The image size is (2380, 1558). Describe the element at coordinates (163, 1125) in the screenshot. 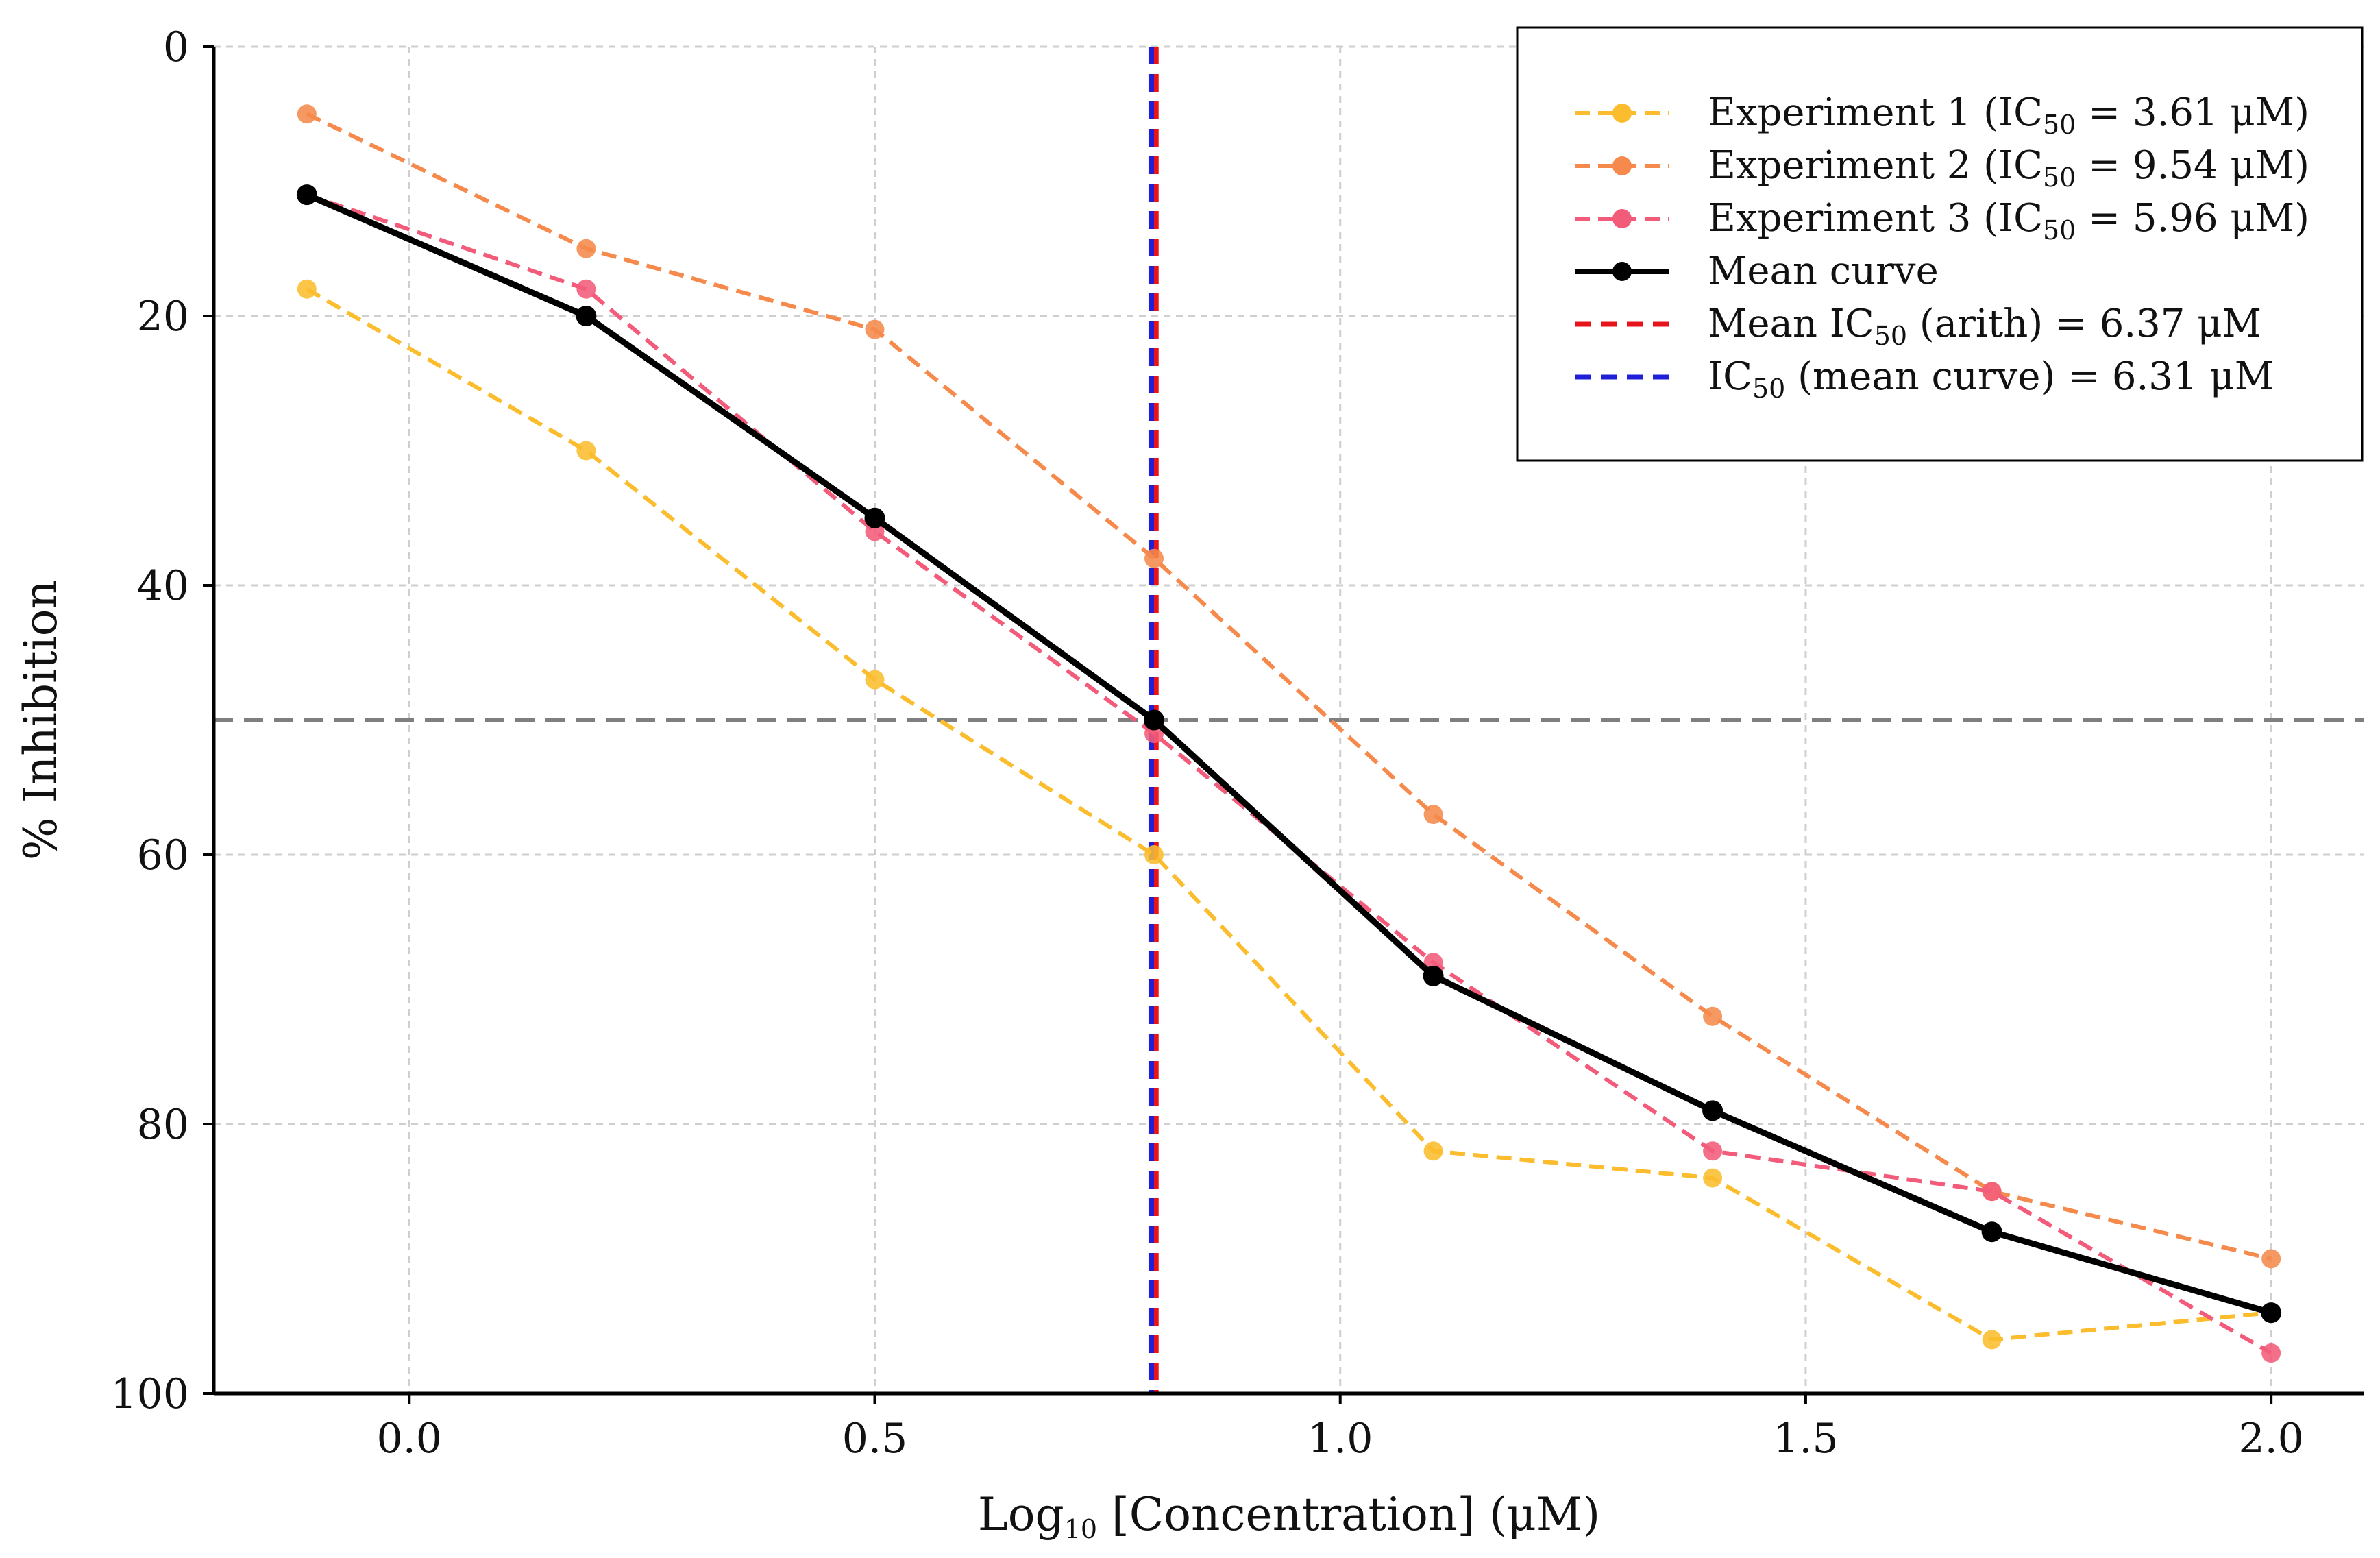

I see `y-tick-label-4: 80` at that location.